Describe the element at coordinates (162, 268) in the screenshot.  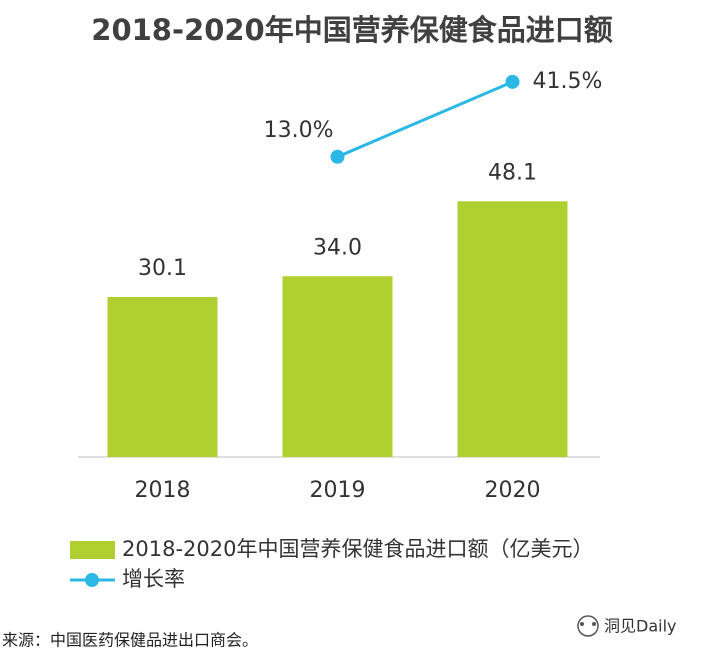
I see `data-label: 30.1` at that location.